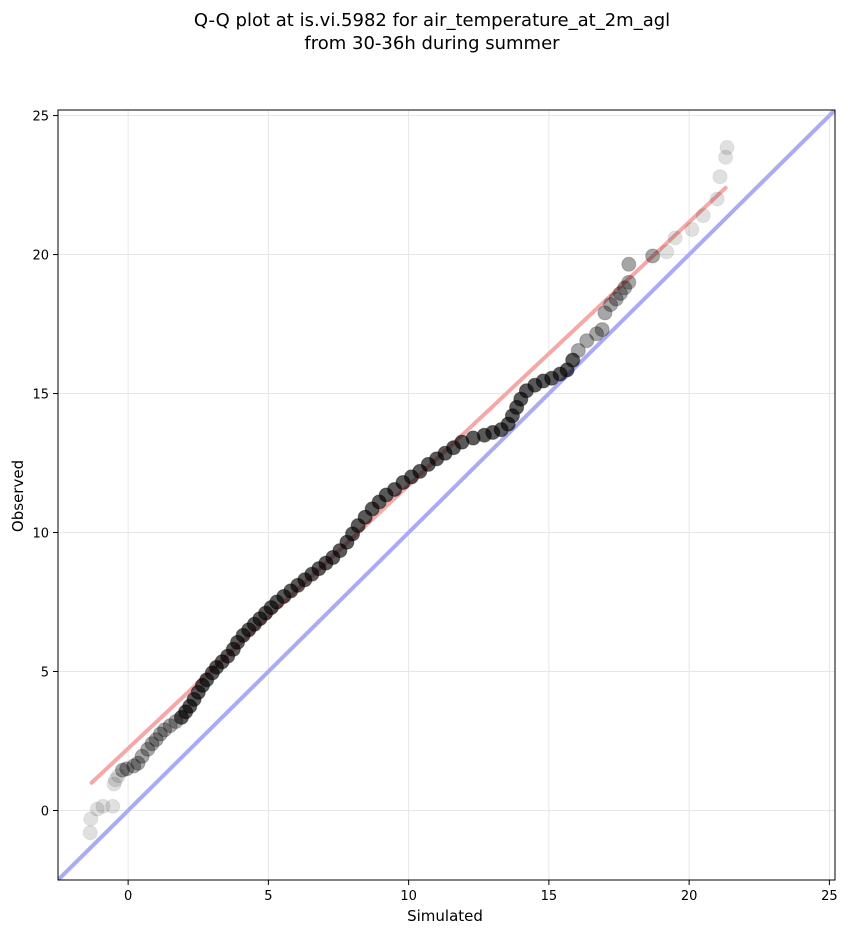  I want to click on y-tick-label: 0, so click(45, 812).